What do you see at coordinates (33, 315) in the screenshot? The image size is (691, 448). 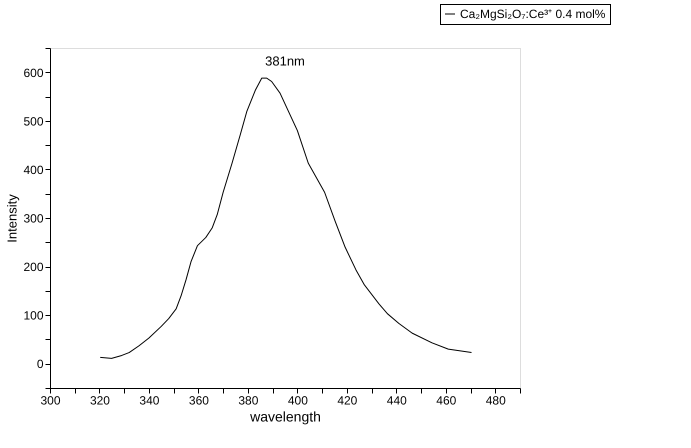 I see `y-tick-label: 100` at bounding box center [33, 315].